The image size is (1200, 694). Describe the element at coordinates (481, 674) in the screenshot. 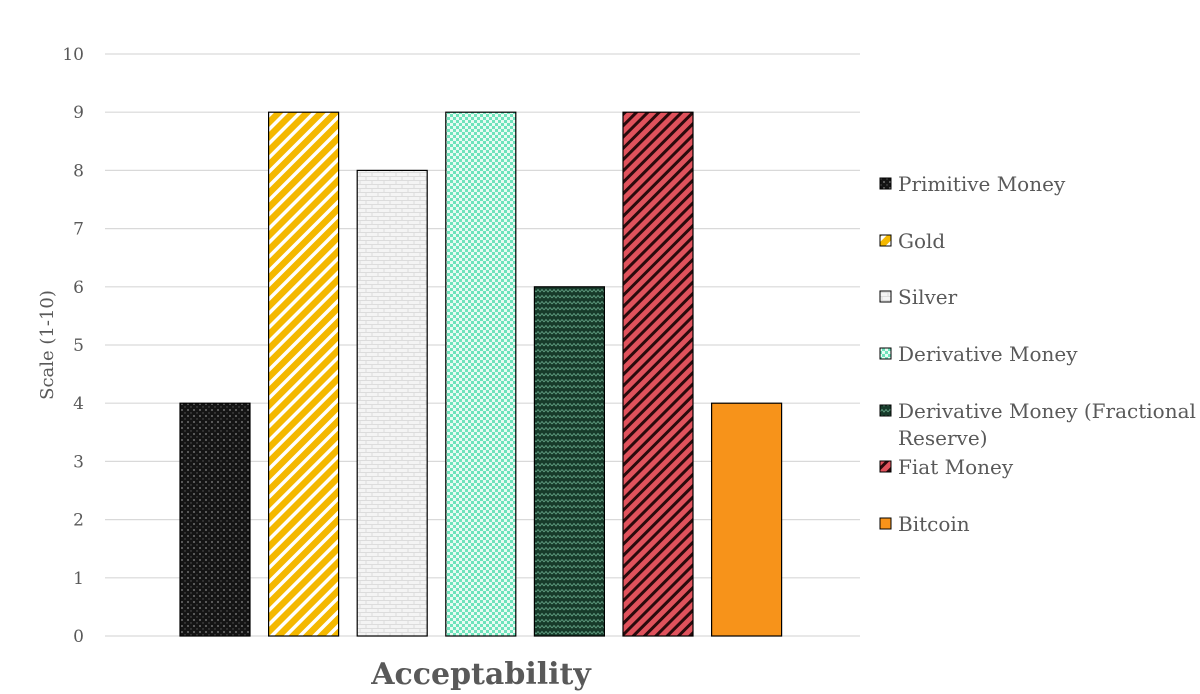

I see `x-axis-title: Acceptability` at that location.